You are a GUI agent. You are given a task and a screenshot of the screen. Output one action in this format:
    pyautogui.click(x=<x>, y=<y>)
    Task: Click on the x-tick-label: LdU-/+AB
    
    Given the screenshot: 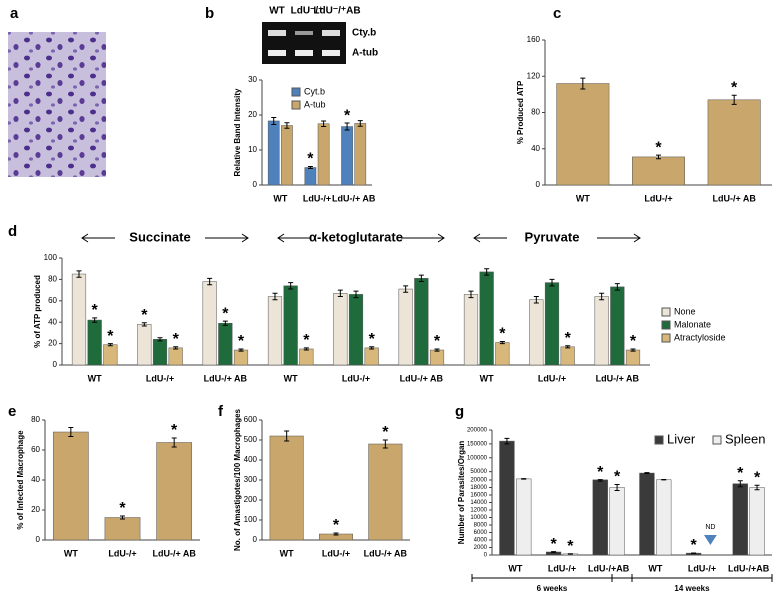 What is the action you would take?
    pyautogui.click(x=609, y=568)
    